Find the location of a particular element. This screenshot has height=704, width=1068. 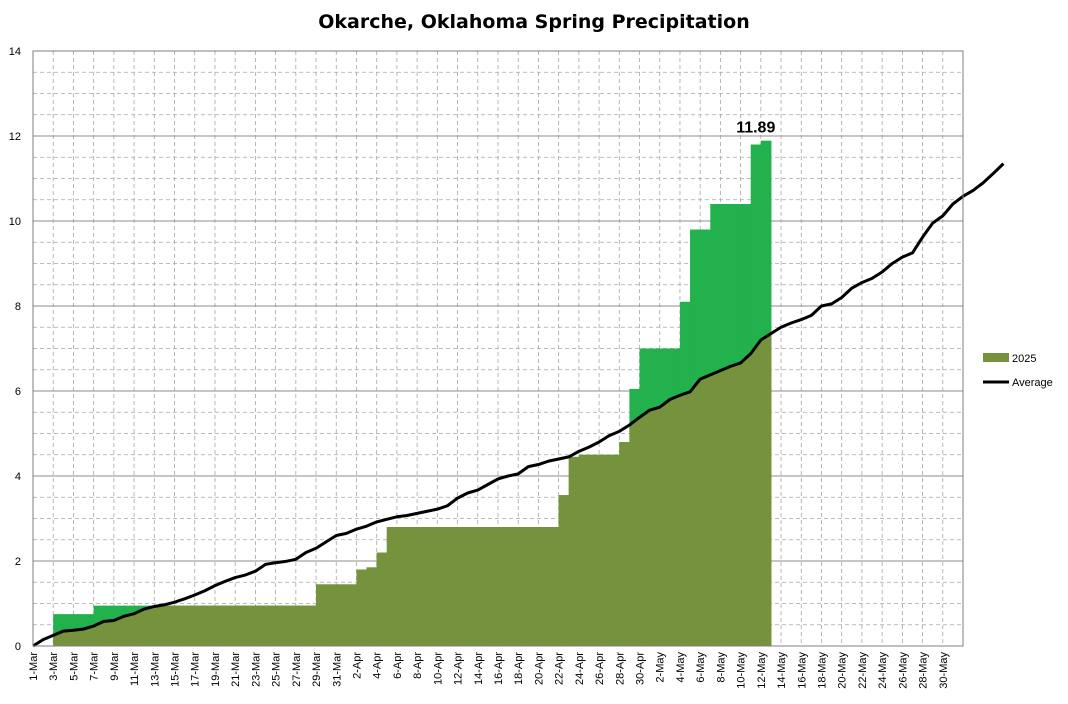

x-tick-label: 24-May is located at coordinates (883, 670).